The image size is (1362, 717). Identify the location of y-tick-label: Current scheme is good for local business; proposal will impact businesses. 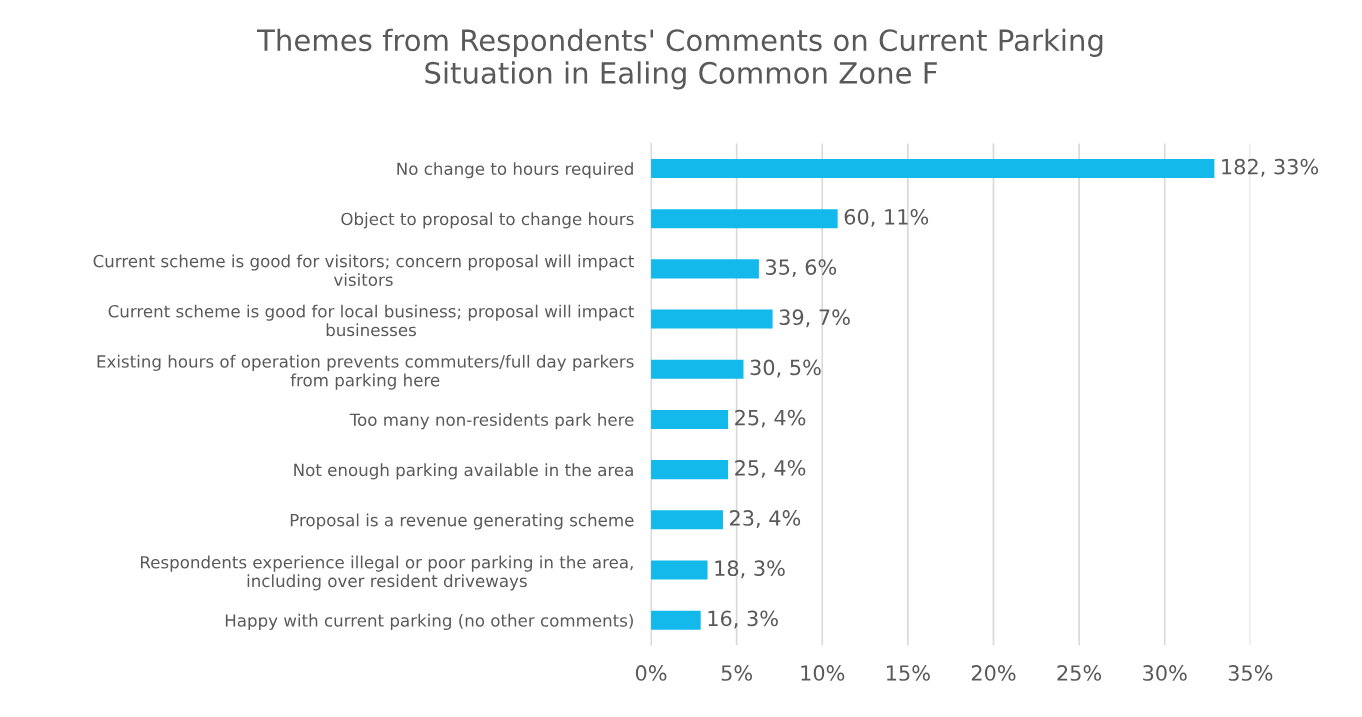
(371, 320).